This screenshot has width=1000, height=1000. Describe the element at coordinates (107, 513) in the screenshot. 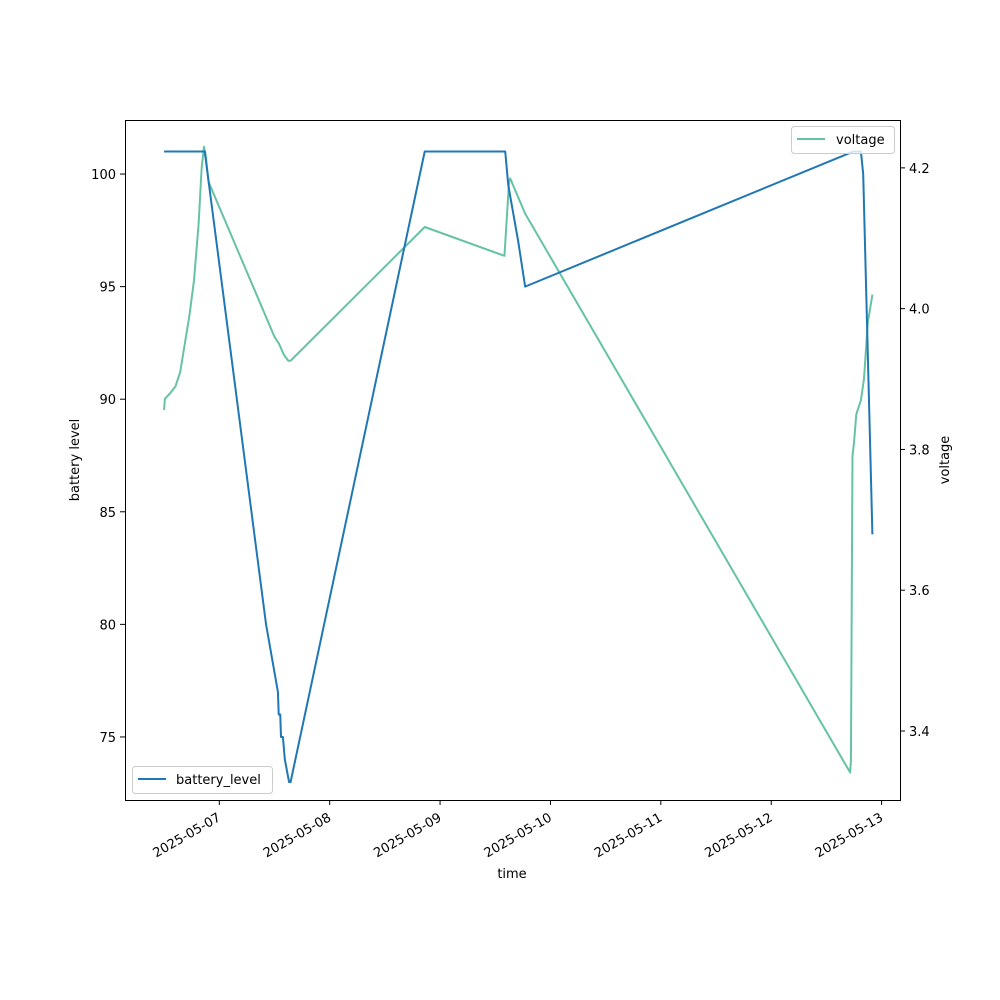

I see `y-left-tick-label: 85` at that location.